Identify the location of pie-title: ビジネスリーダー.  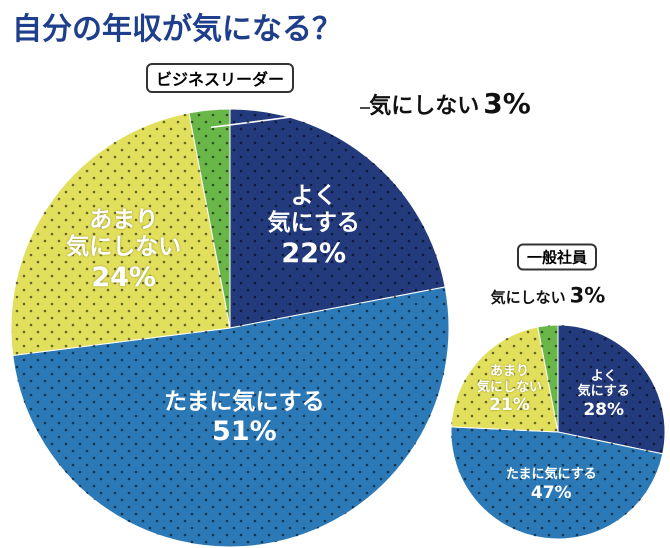
(220, 78).